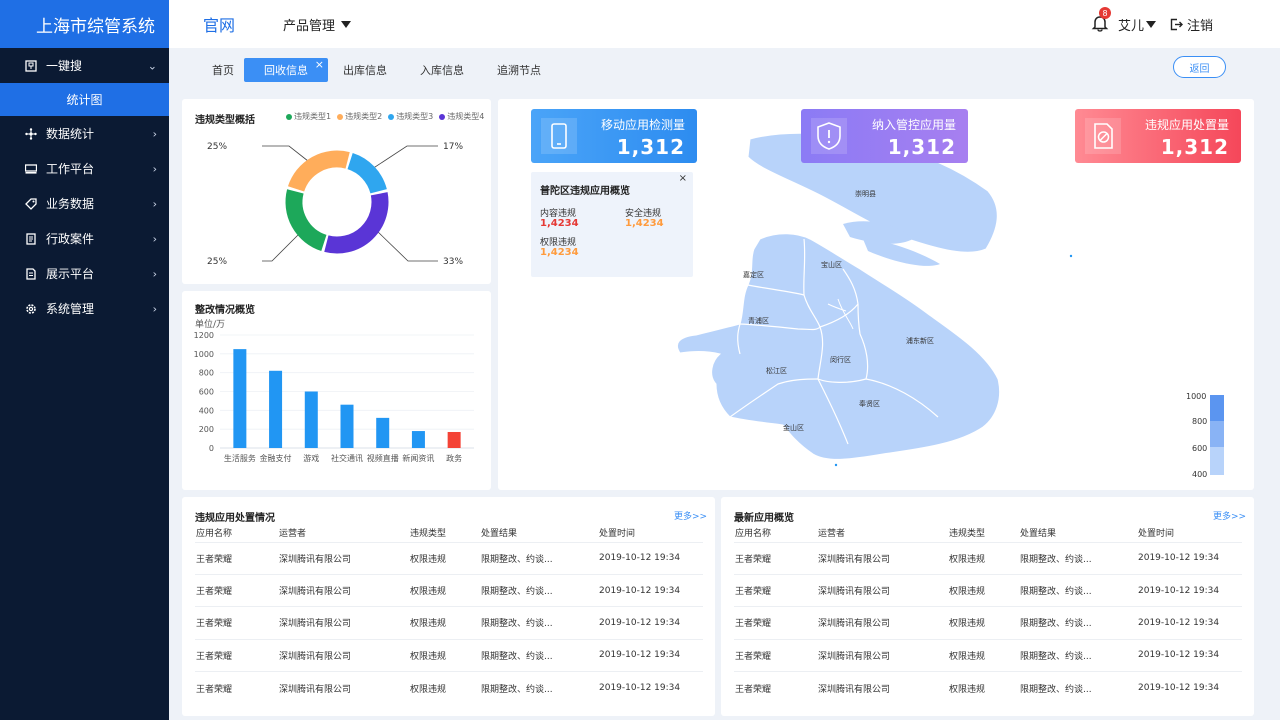  What do you see at coordinates (442, 70) in the screenshot?
I see `tab-inbound-info: 入库信息` at bounding box center [442, 70].